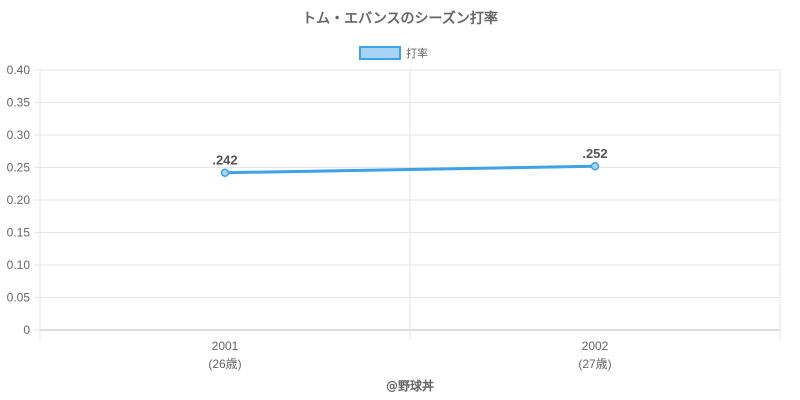 The width and height of the screenshot is (800, 400). Describe the element at coordinates (410, 169) in the screenshot. I see `series-line` at that location.